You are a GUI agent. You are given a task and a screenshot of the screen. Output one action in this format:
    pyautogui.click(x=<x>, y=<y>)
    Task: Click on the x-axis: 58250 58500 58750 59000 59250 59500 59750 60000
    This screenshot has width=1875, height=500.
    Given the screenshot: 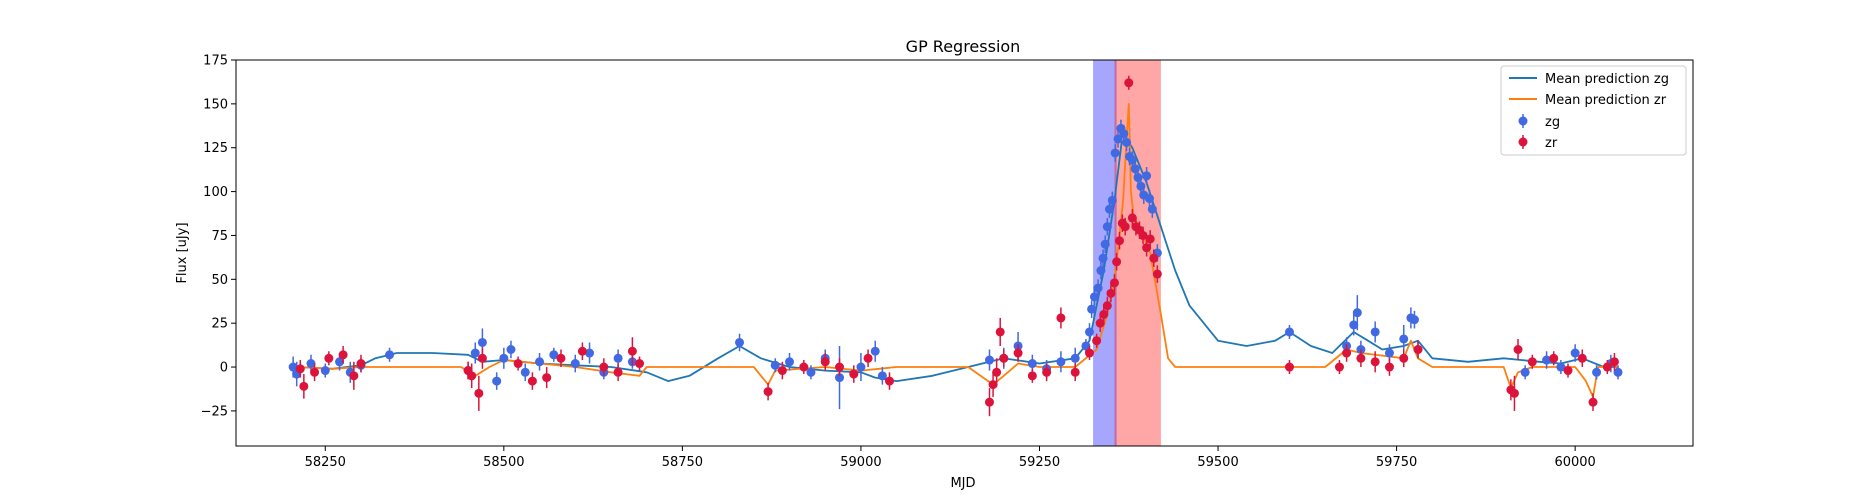 What is the action you would take?
    pyautogui.click(x=950, y=458)
    